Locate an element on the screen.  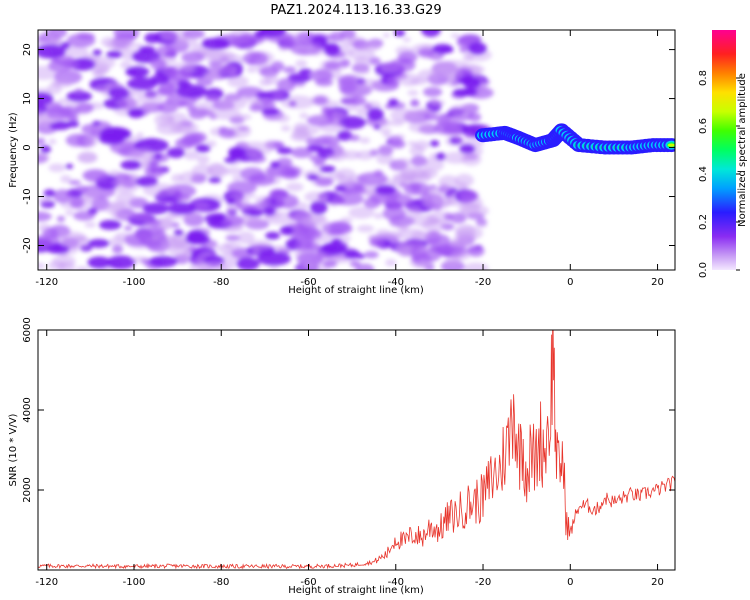
colorbar-label: Normalized spectral amplitude is located at coordinates (742, 150).